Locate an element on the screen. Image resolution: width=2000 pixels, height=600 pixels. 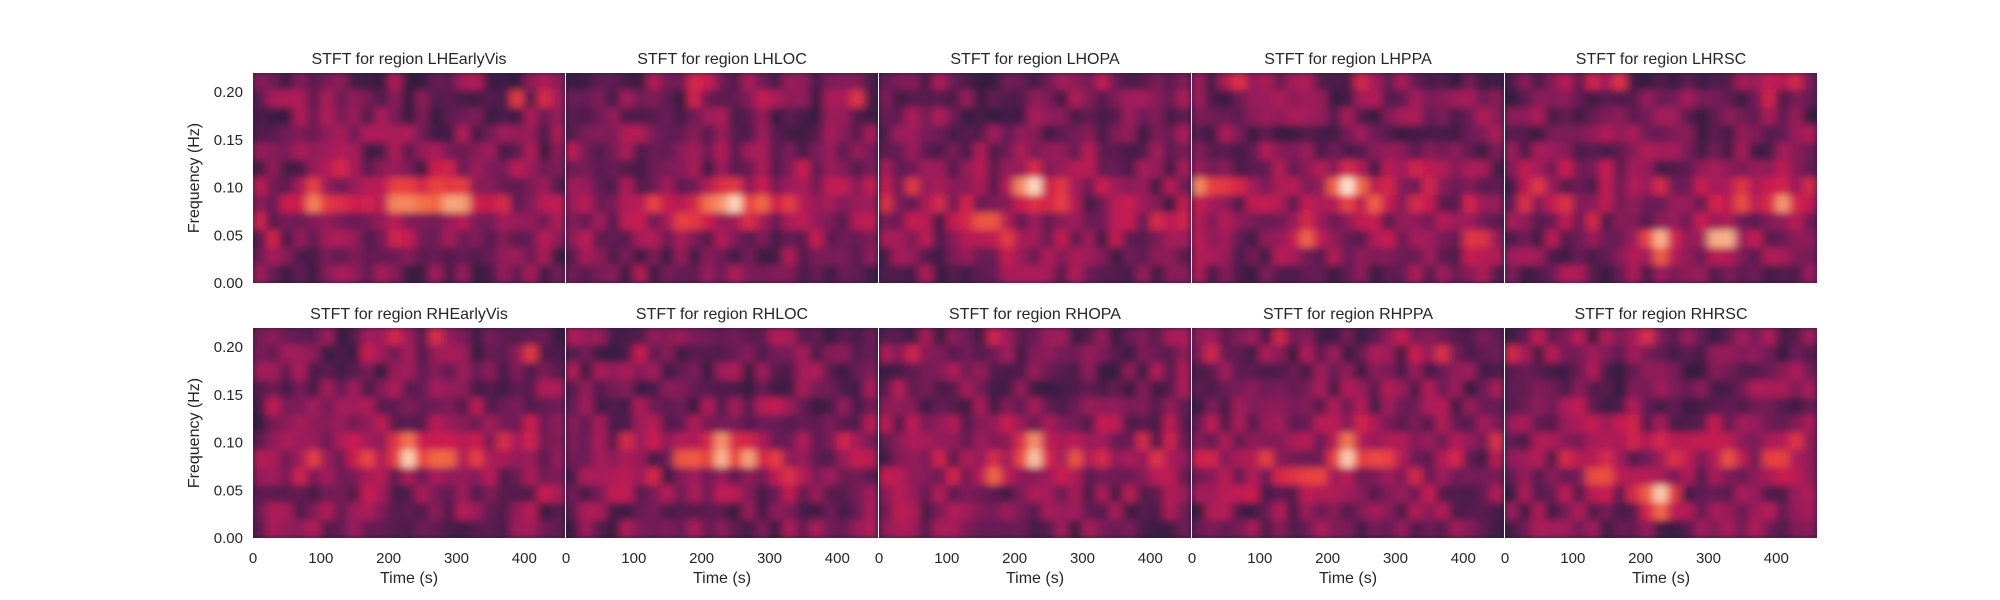
heatmap-cells is located at coordinates (1348, 178).